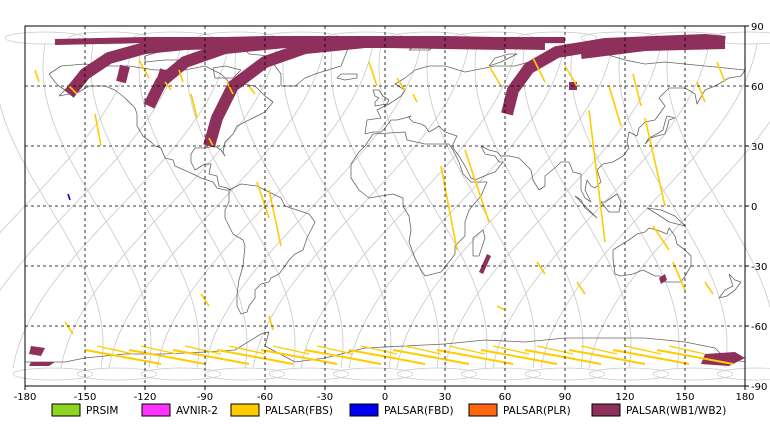 The height and width of the screenshot is (430, 770). Describe the element at coordinates (624, 397) in the screenshot. I see `x-tick-label: 120` at that location.